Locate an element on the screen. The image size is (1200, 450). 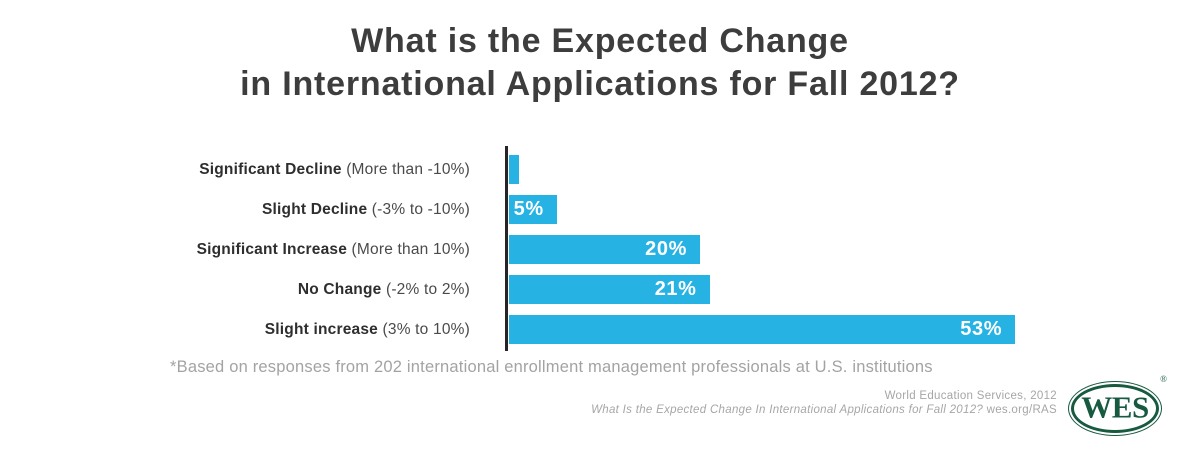
category-label: Slight increase (3% to 10%) is located at coordinates (235, 329).